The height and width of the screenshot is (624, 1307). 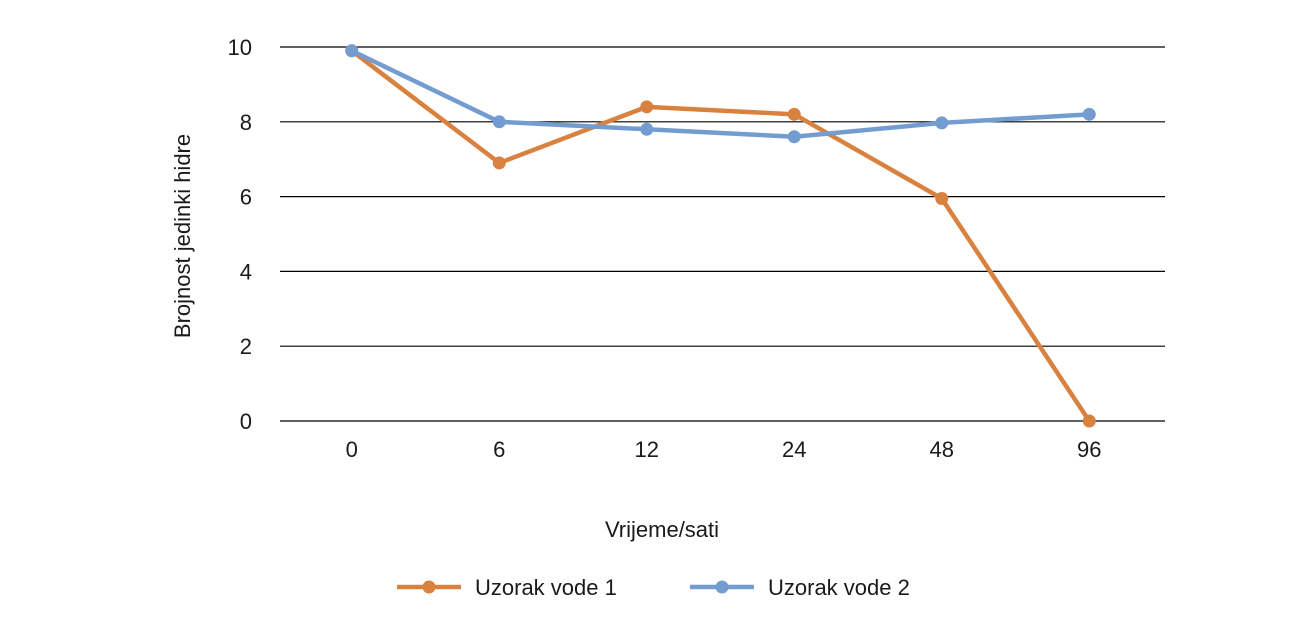 What do you see at coordinates (246, 421) in the screenshot?
I see `y-tick-label: 0` at bounding box center [246, 421].